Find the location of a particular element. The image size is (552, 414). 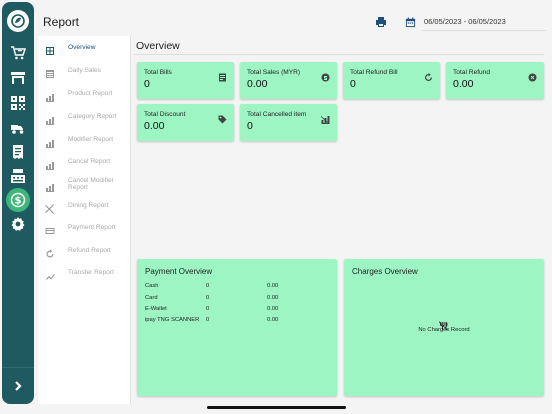

submenu-item-cancel-report: Cancel Report is located at coordinates (84, 162).